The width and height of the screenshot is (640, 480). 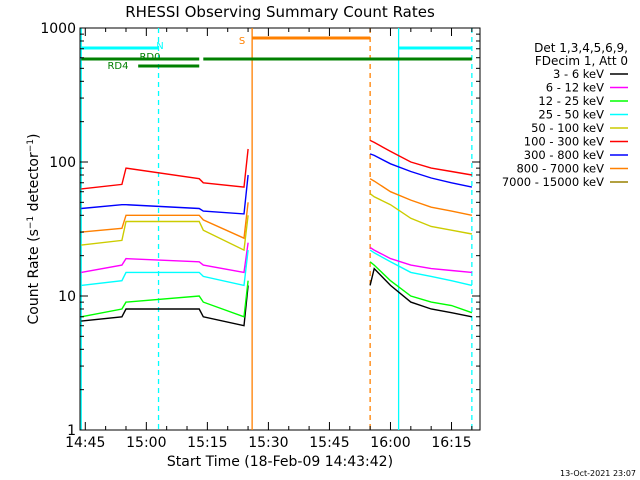 I want to click on y-axis-label-main: Count Rate (s, so click(x=34, y=276).